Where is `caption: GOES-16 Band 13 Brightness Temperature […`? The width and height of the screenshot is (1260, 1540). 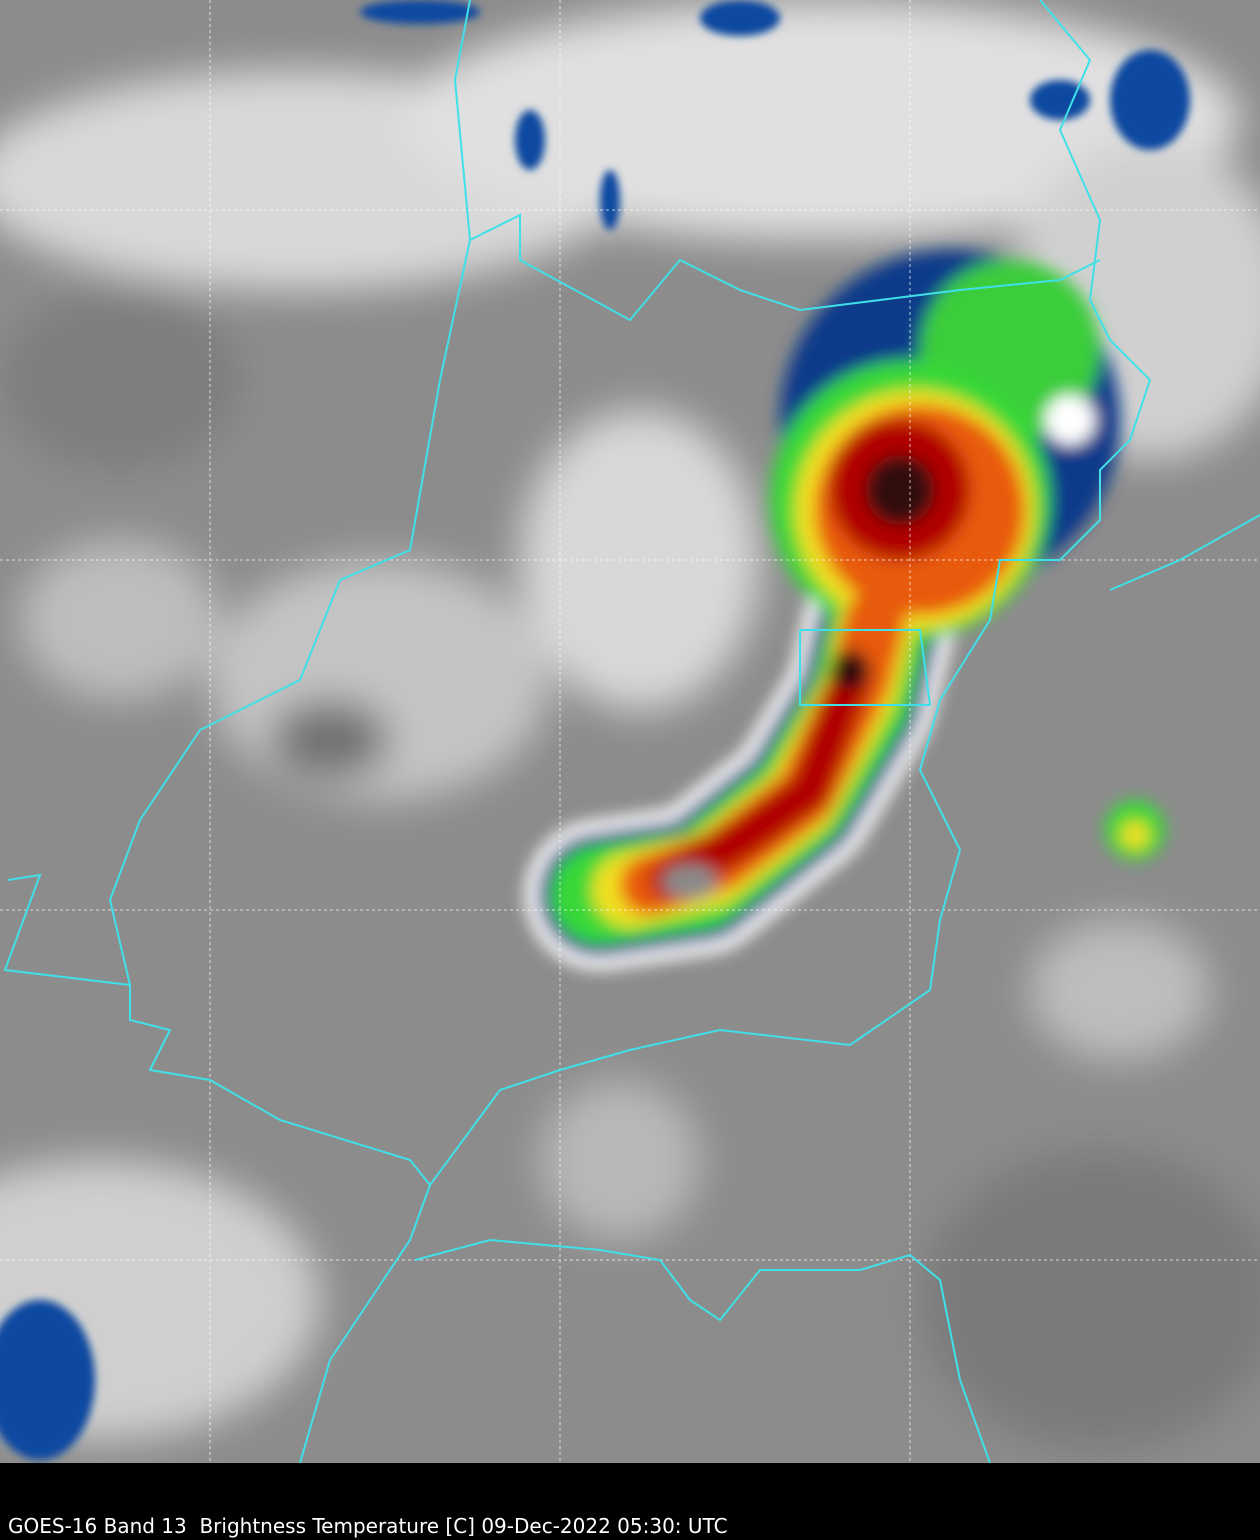
caption: GOES-16 Band 13 Brightness Temperature [… is located at coordinates (368, 1526).